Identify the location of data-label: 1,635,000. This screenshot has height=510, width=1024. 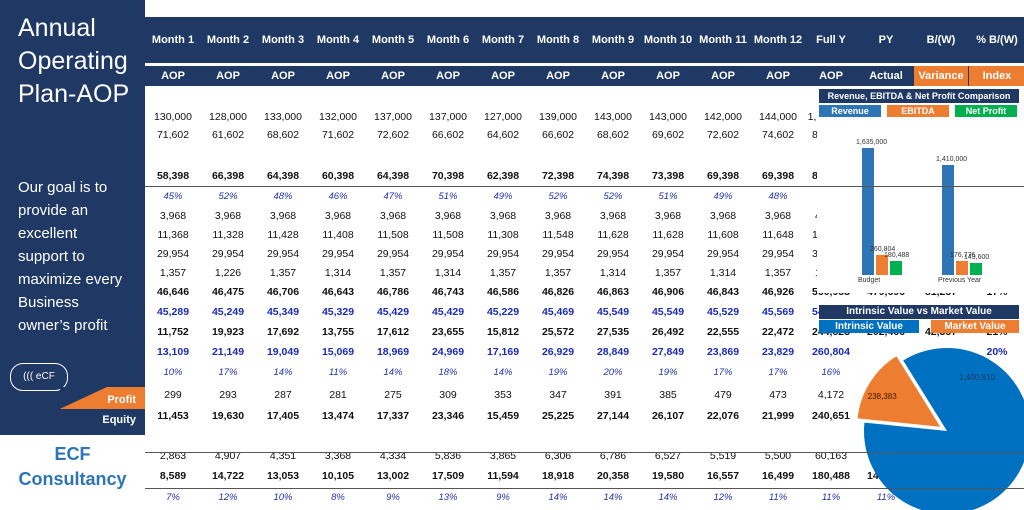
(872, 142).